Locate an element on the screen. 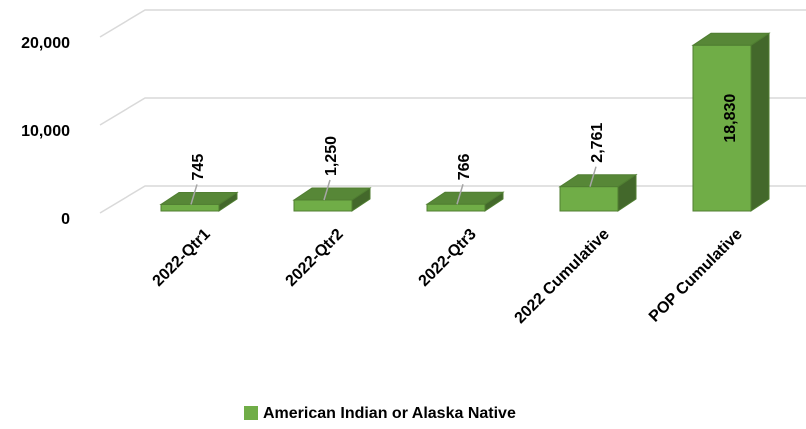 Image resolution: width=806 pixels, height=429 pixels. data-label: 18,830 is located at coordinates (730, 118).